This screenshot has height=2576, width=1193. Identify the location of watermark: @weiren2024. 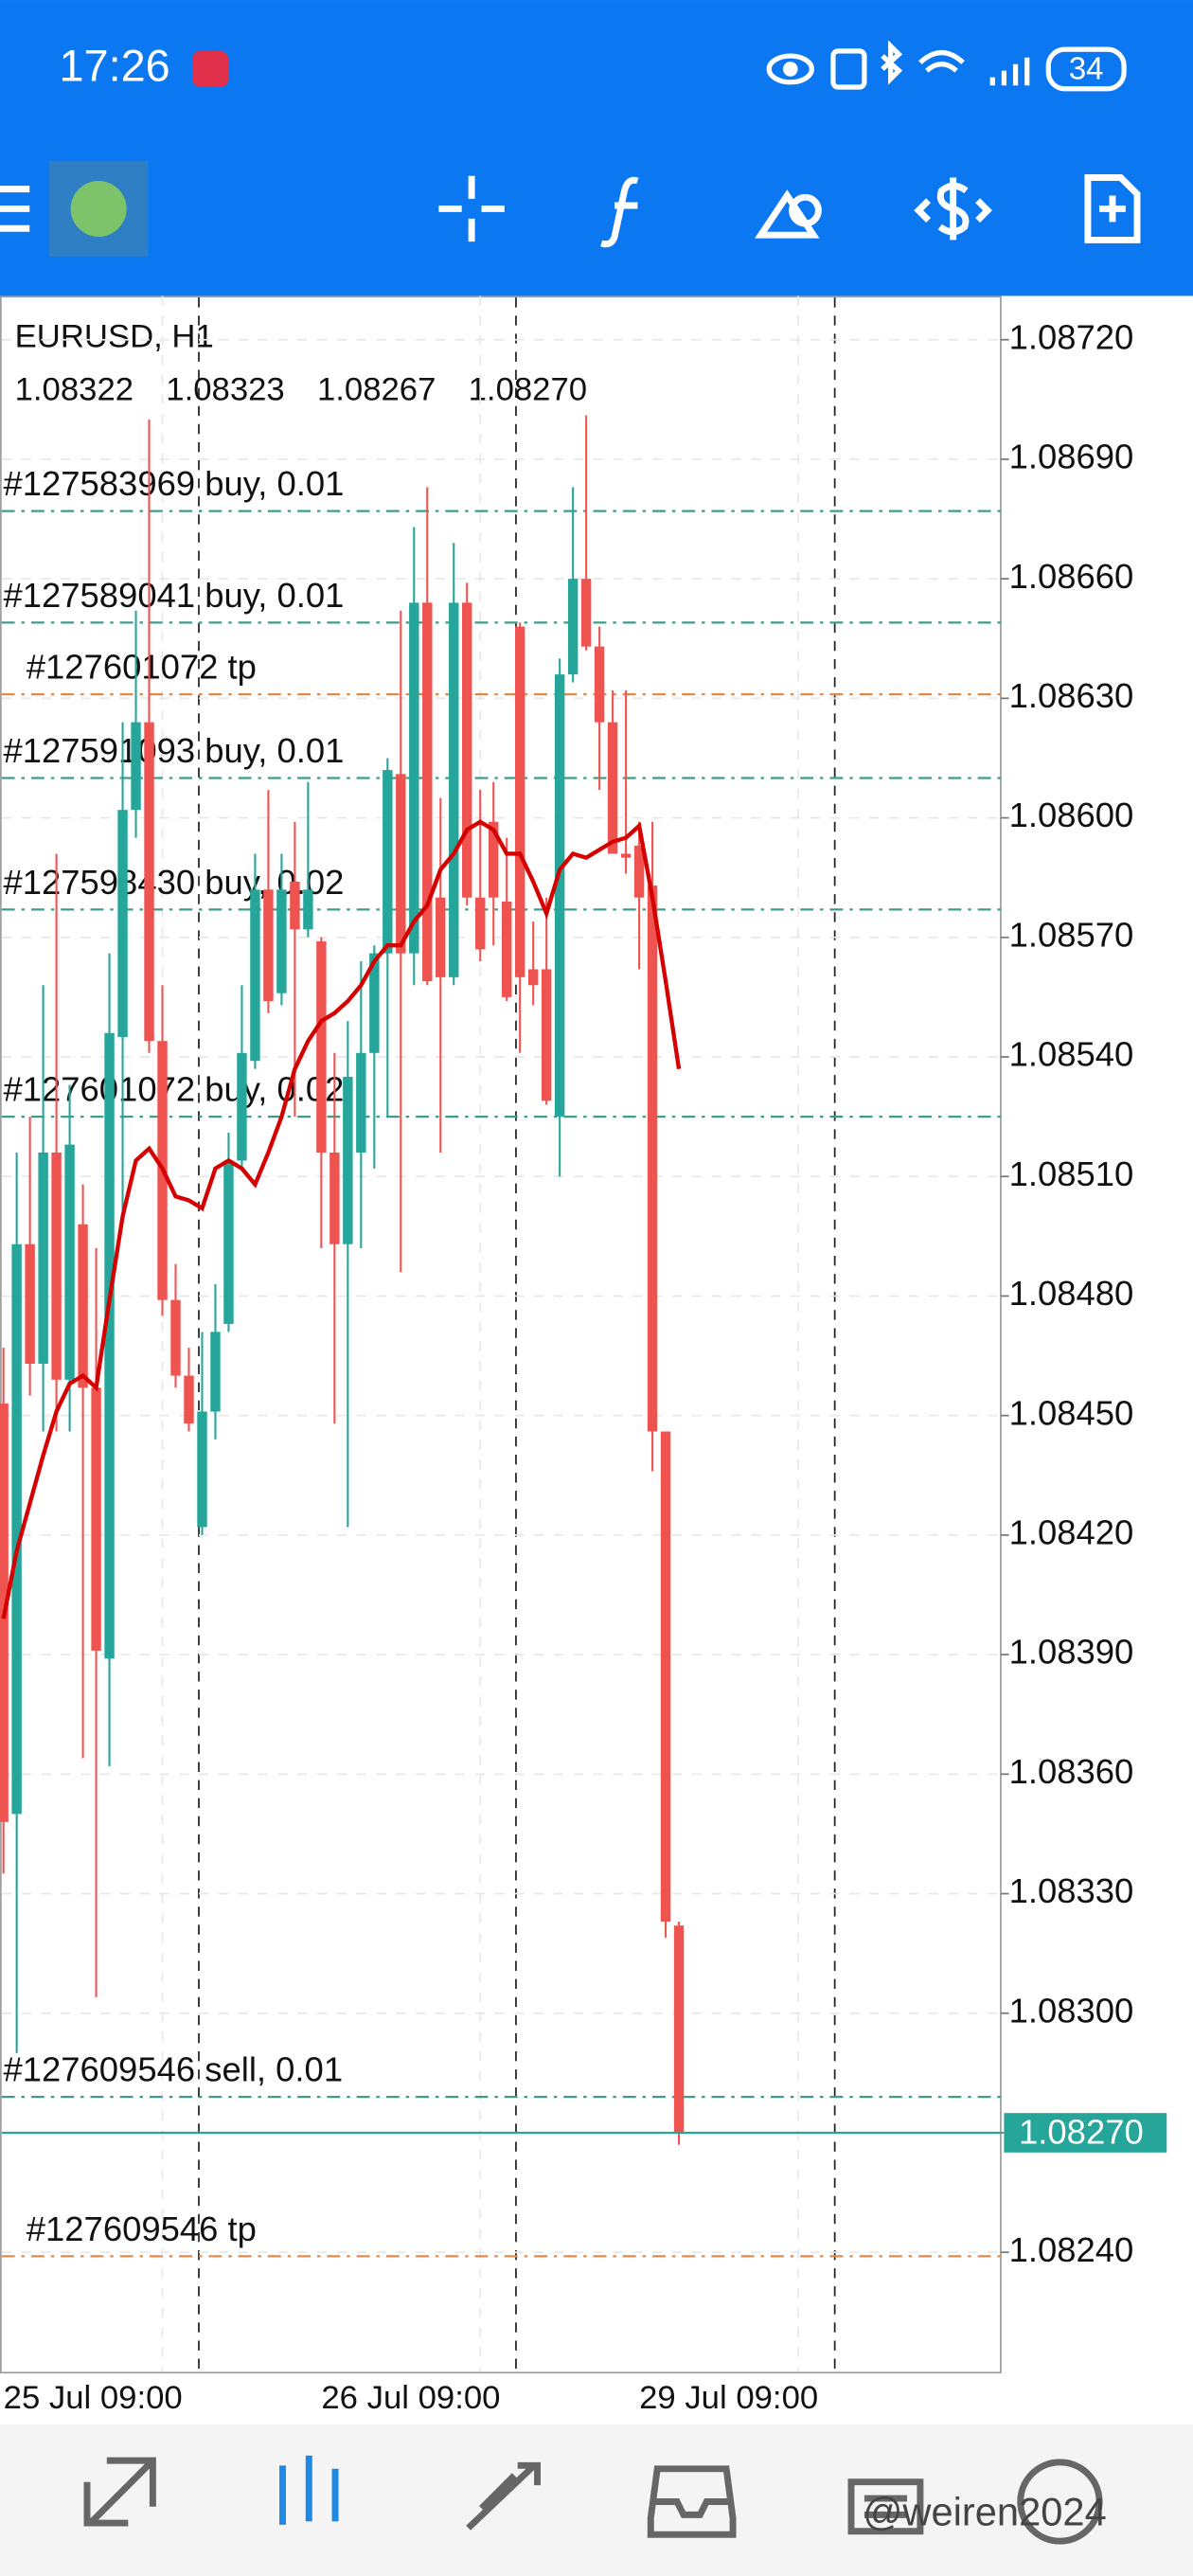
(985, 2511).